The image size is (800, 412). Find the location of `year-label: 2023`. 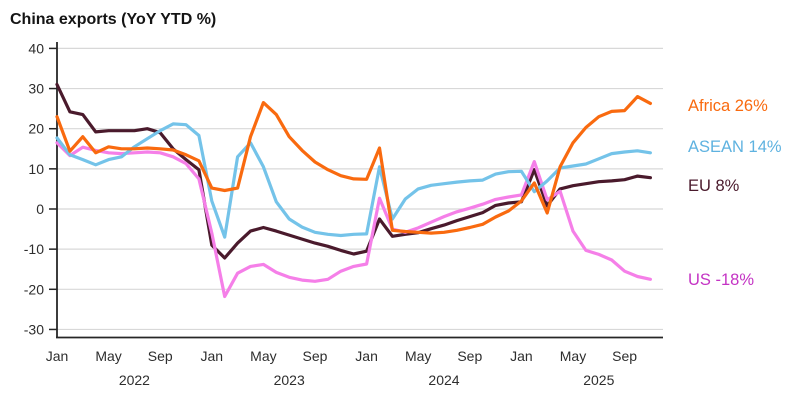

year-label: 2023 is located at coordinates (289, 380).